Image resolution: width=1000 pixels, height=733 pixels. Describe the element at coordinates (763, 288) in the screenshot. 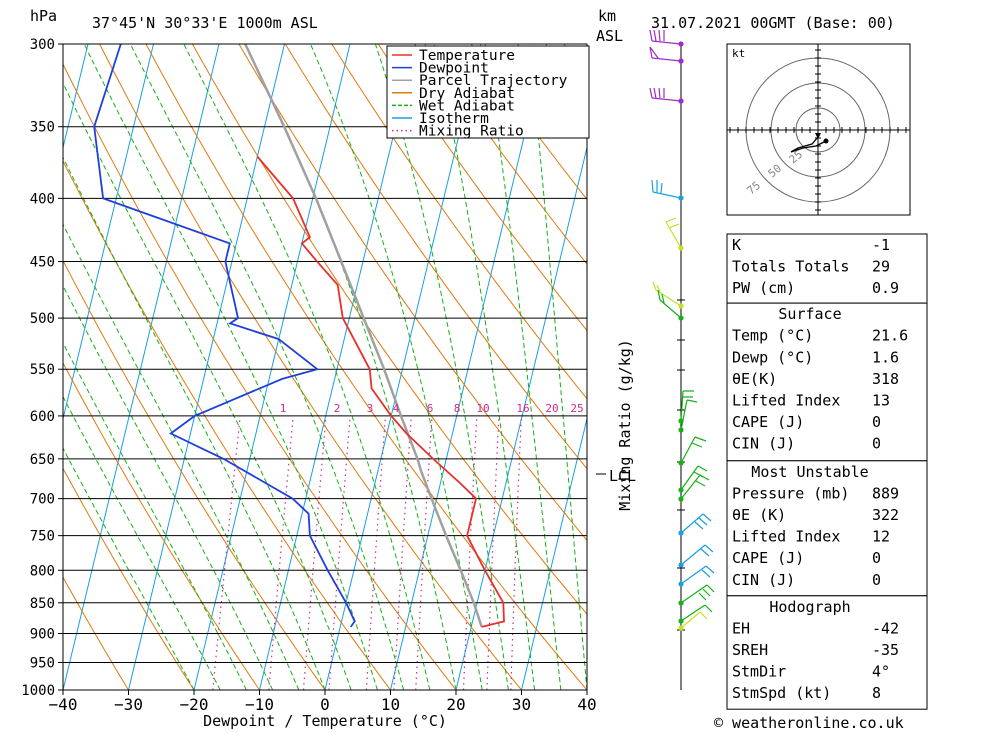

I see `stability-indices-row-label: PW (cm)` at that location.